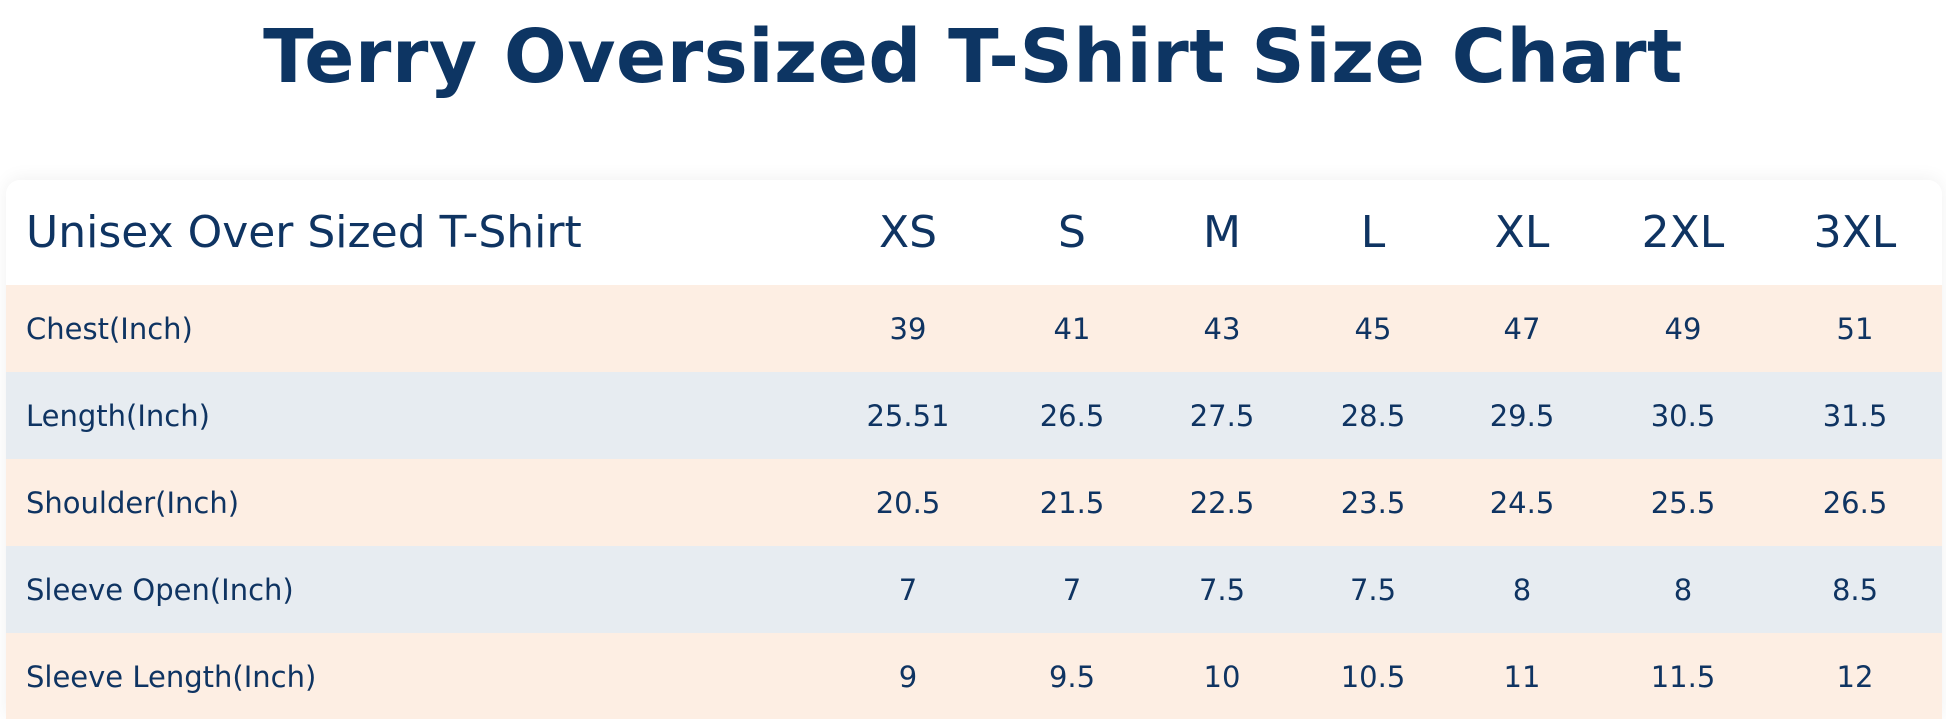 Image resolution: width=1946 pixels, height=719 pixels. Describe the element at coordinates (1683, 328) in the screenshot. I see `cell-value: 49` at that location.